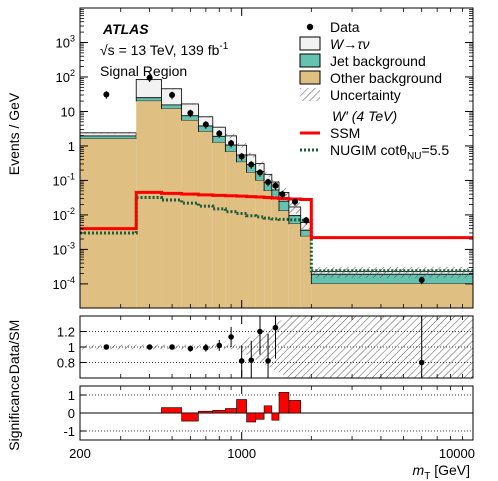 Image resolution: width=498 pixels, height=481 pixels. What do you see at coordinates (337, 44) in the screenshot?
I see `legend-wtau-w: W` at bounding box center [337, 44].